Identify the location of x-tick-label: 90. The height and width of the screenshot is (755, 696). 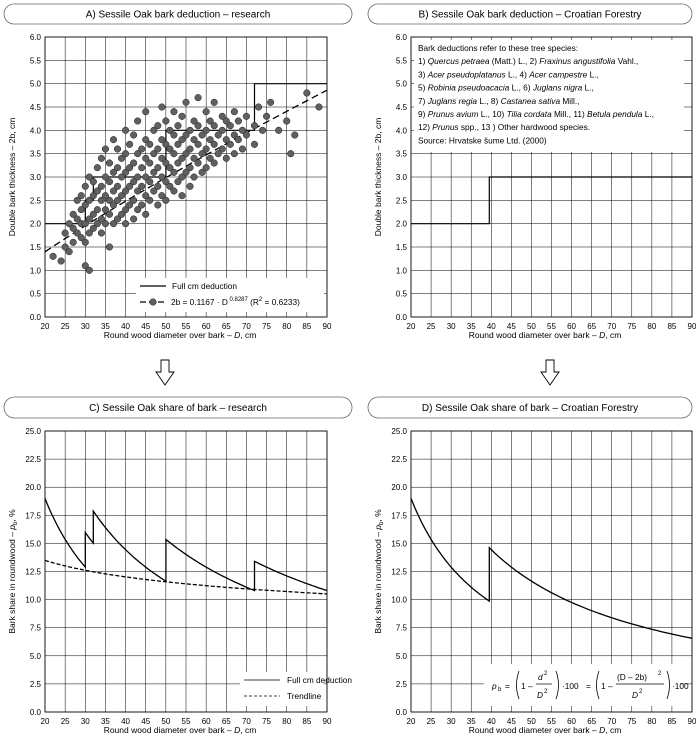
(327, 326).